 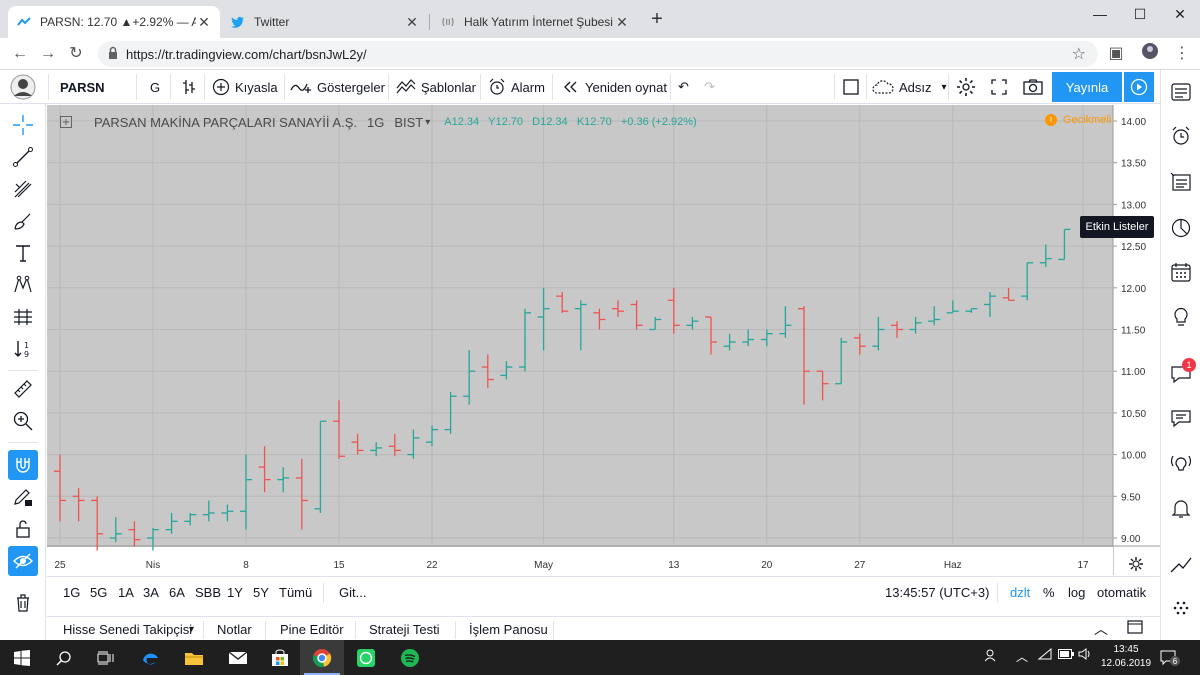 What do you see at coordinates (225, 122) in the screenshot?
I see `symbol-name: PARSAN MAKİNA PARÇALARI SANAYİİ A.Ş.` at bounding box center [225, 122].